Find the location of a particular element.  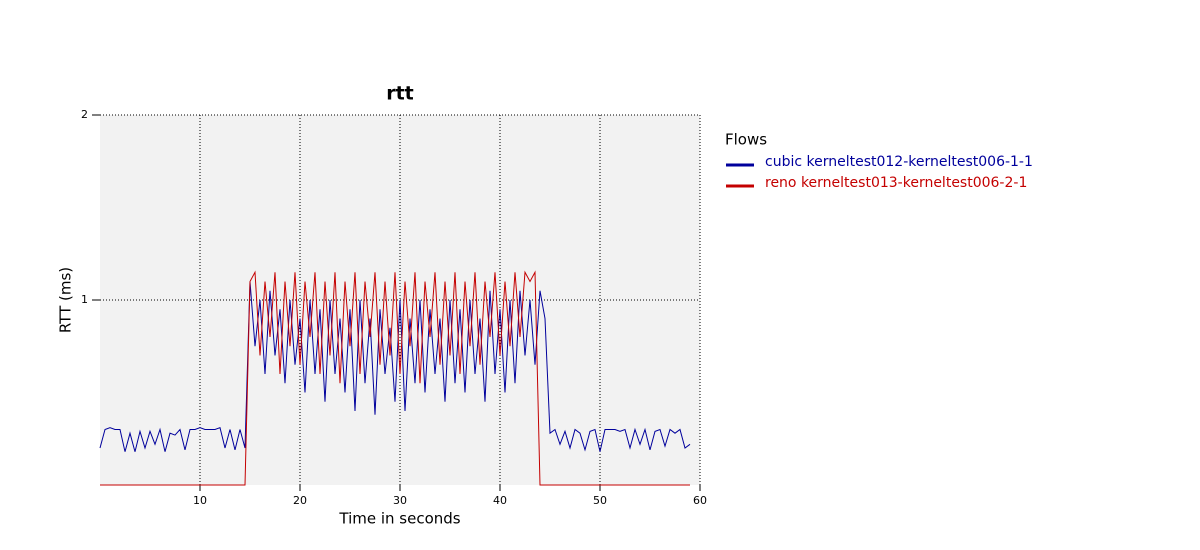

x-tick-label: 10 is located at coordinates (200, 500).